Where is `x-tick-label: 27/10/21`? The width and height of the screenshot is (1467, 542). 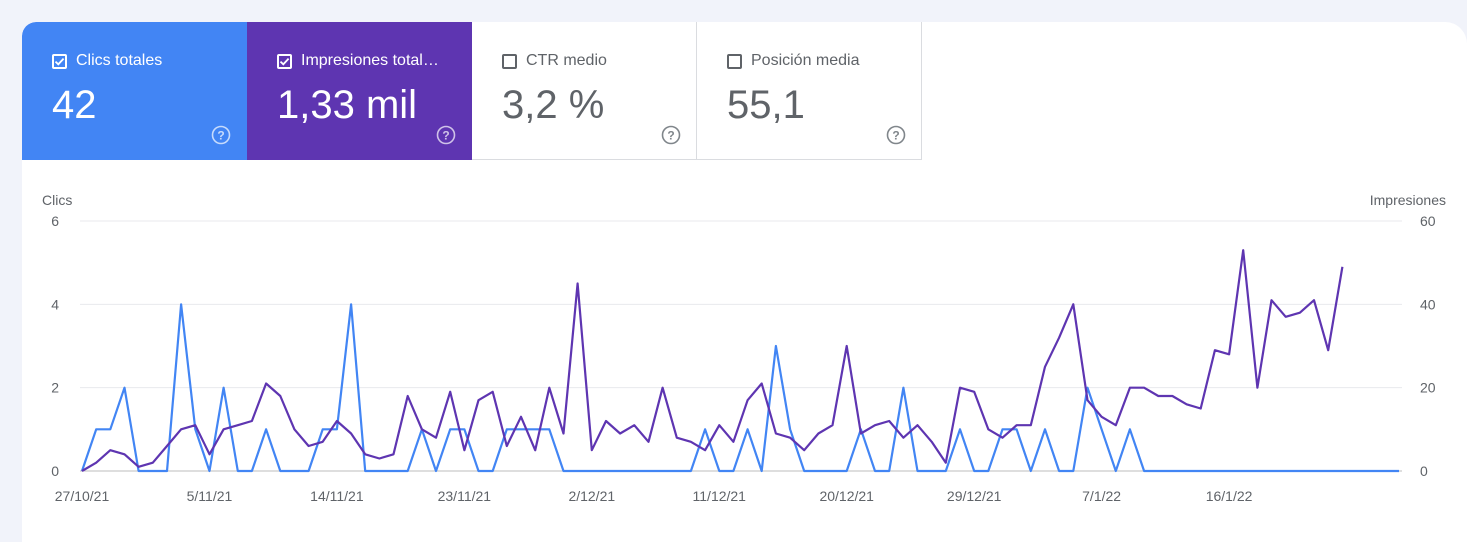 x-tick-label: 27/10/21 is located at coordinates (82, 496).